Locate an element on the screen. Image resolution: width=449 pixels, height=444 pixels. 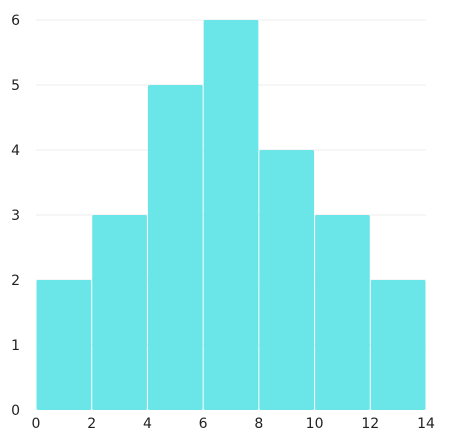
y-axis-ticks: 0 1 2 3 4 5 6 is located at coordinates (15, 216).